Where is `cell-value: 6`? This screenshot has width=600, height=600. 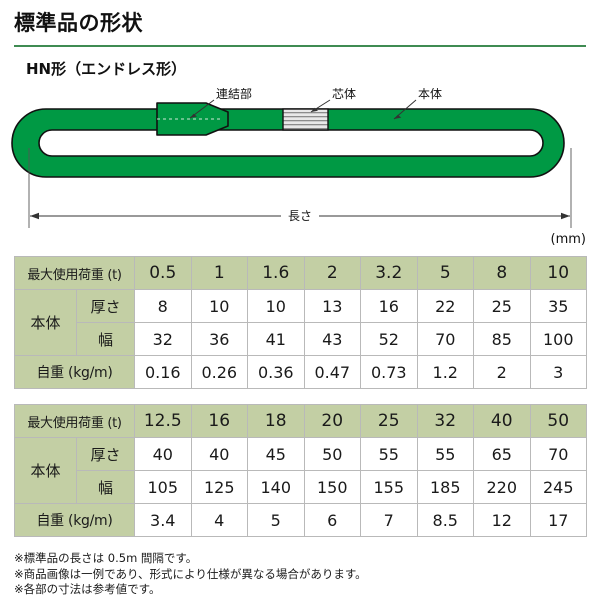 cell-value: 6 is located at coordinates (332, 520).